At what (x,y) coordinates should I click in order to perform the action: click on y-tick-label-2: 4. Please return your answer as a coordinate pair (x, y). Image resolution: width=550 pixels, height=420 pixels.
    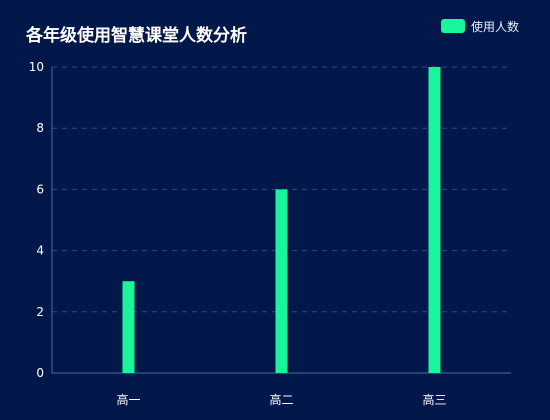
    Looking at the image, I should click on (40, 251).